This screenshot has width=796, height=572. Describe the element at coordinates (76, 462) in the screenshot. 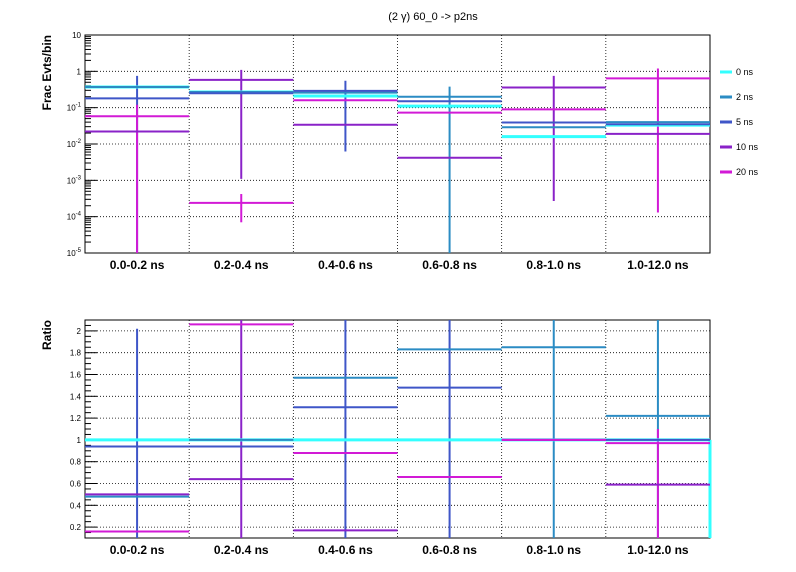

I see `bottom-ytick-label: 0.8` at that location.